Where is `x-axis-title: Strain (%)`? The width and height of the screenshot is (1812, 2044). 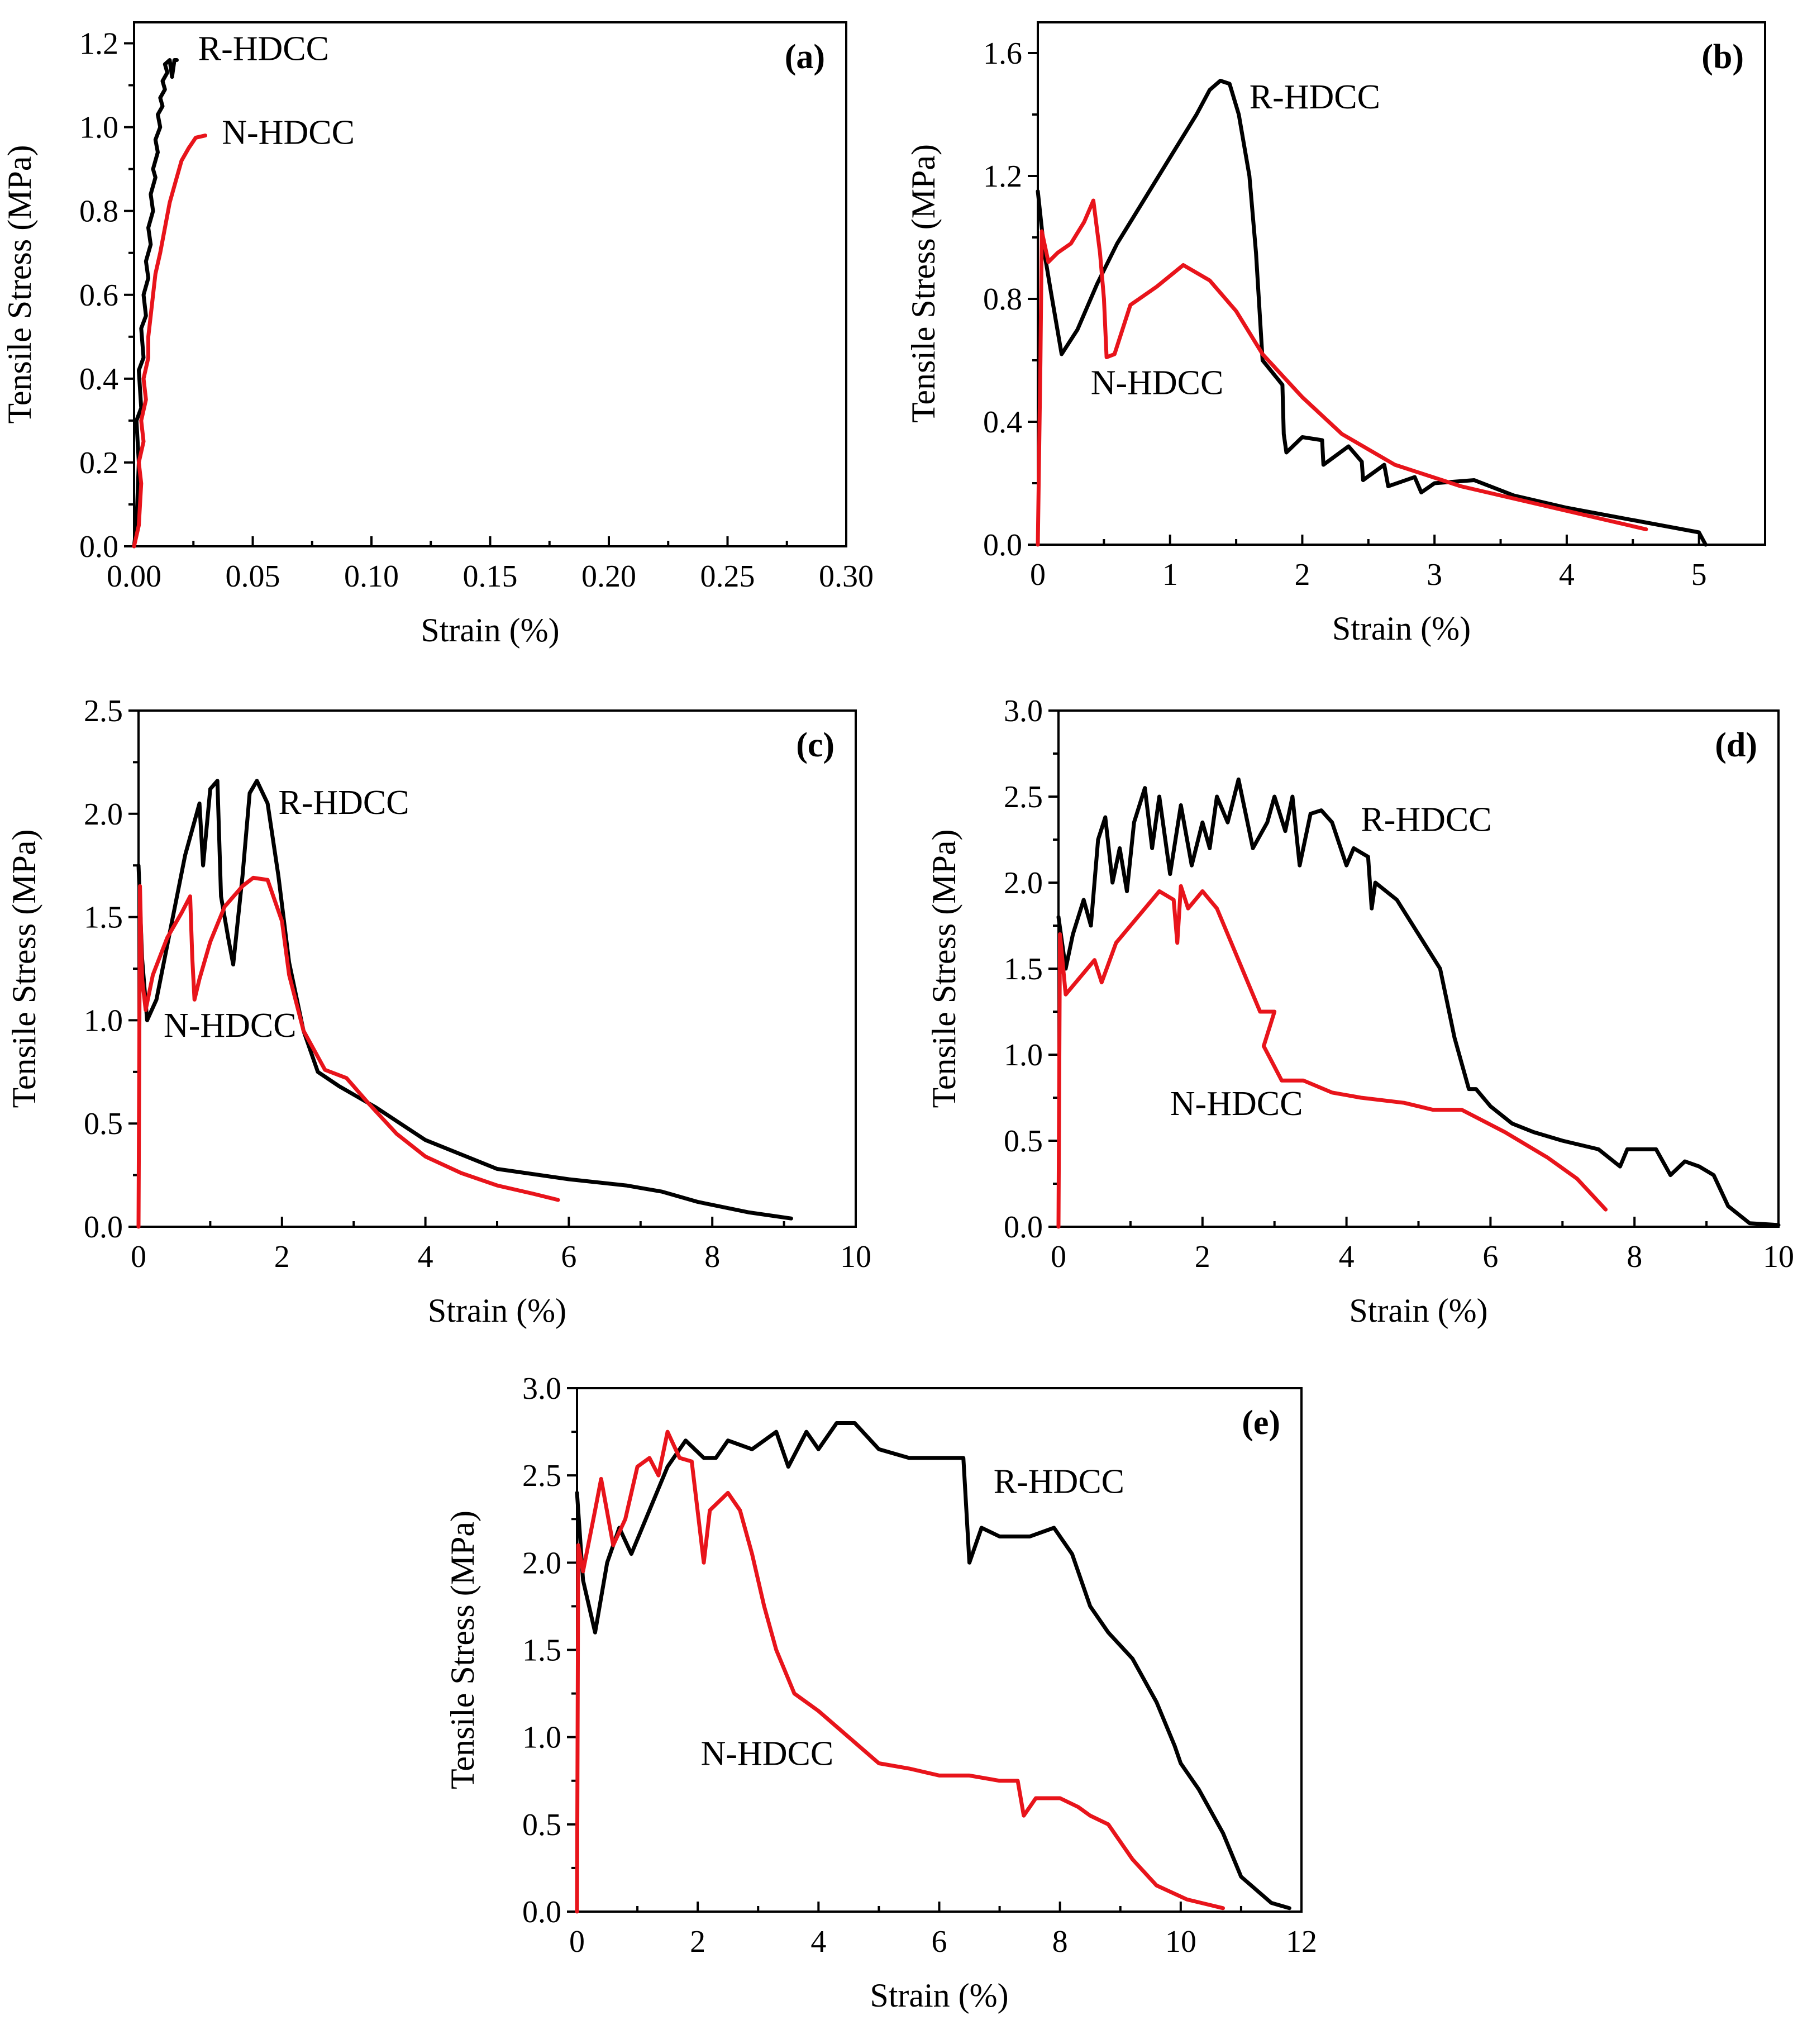 x-axis-title: Strain (%) is located at coordinates (1418, 1310).